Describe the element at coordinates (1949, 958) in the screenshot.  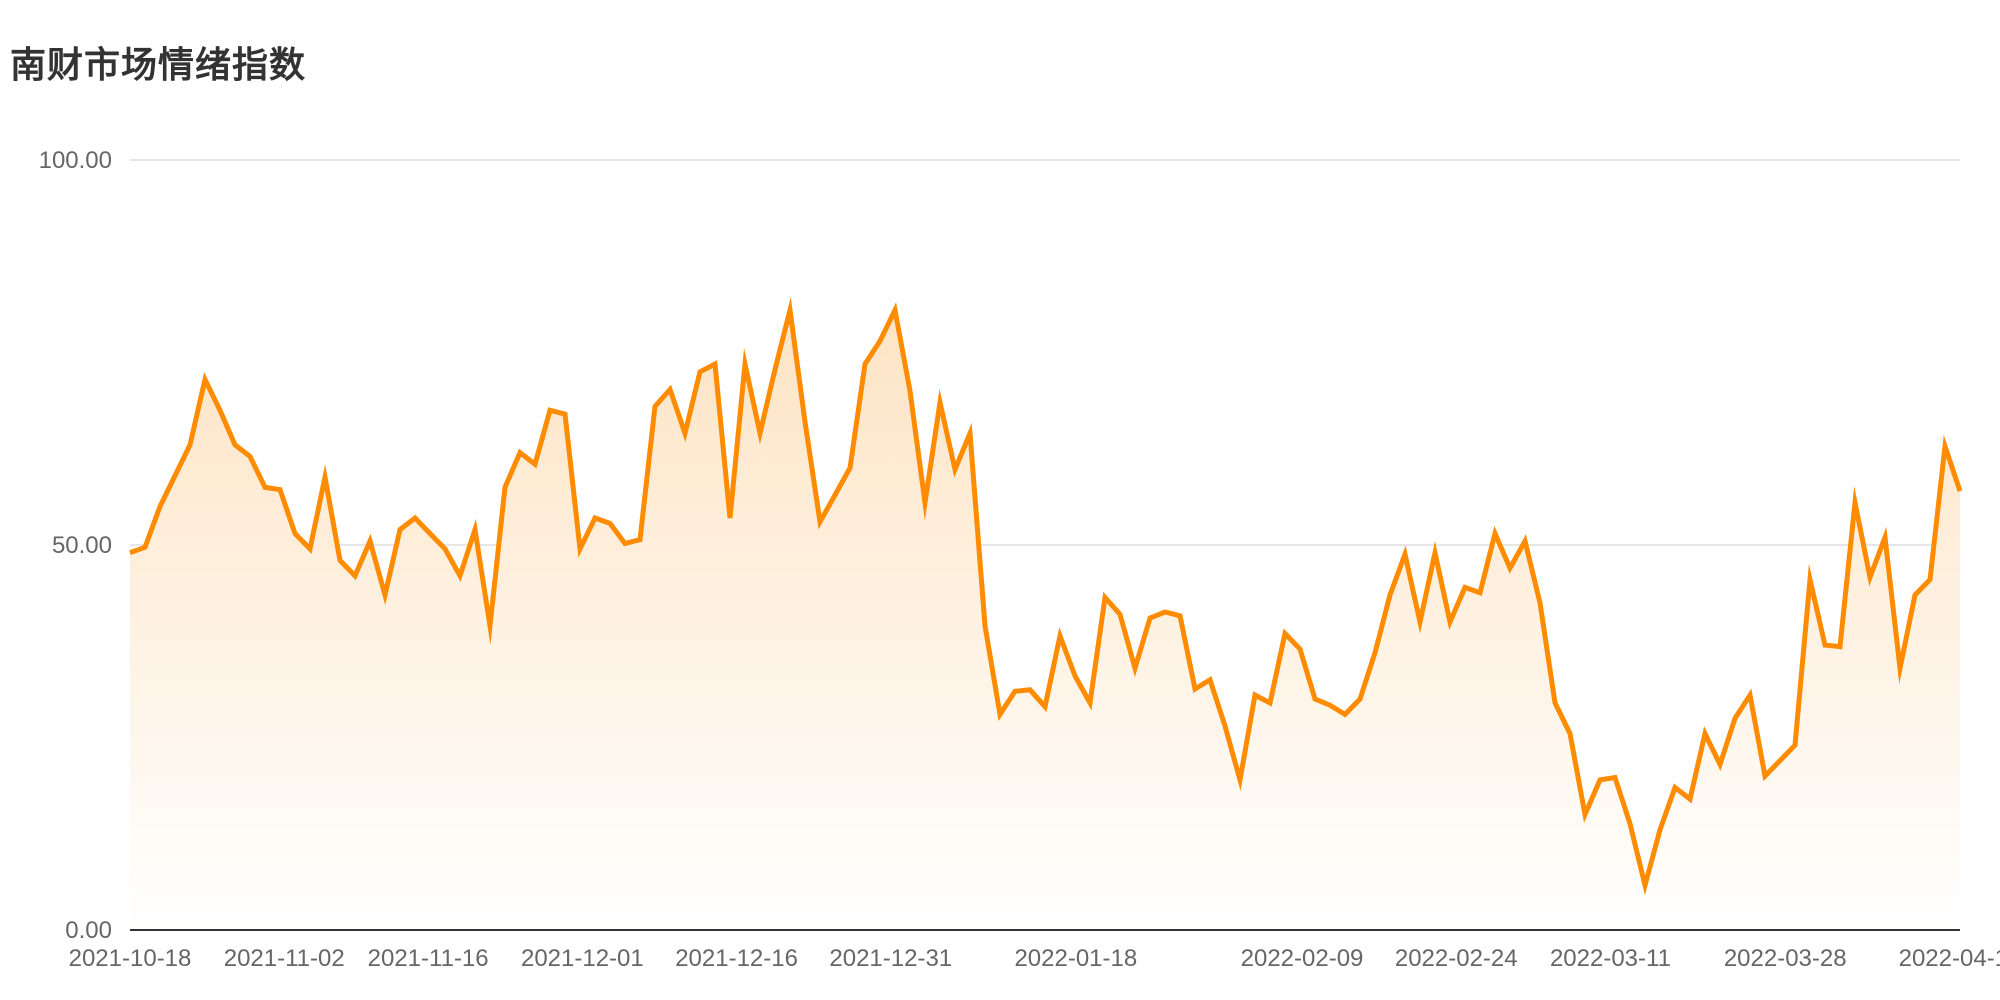
I see `x-tick-label: 2022-04-14` at that location.